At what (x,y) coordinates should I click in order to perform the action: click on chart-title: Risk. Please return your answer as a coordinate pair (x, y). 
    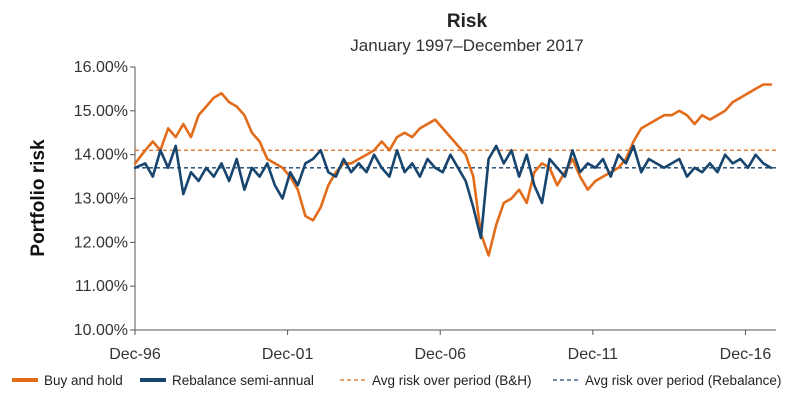
    Looking at the image, I should click on (467, 21).